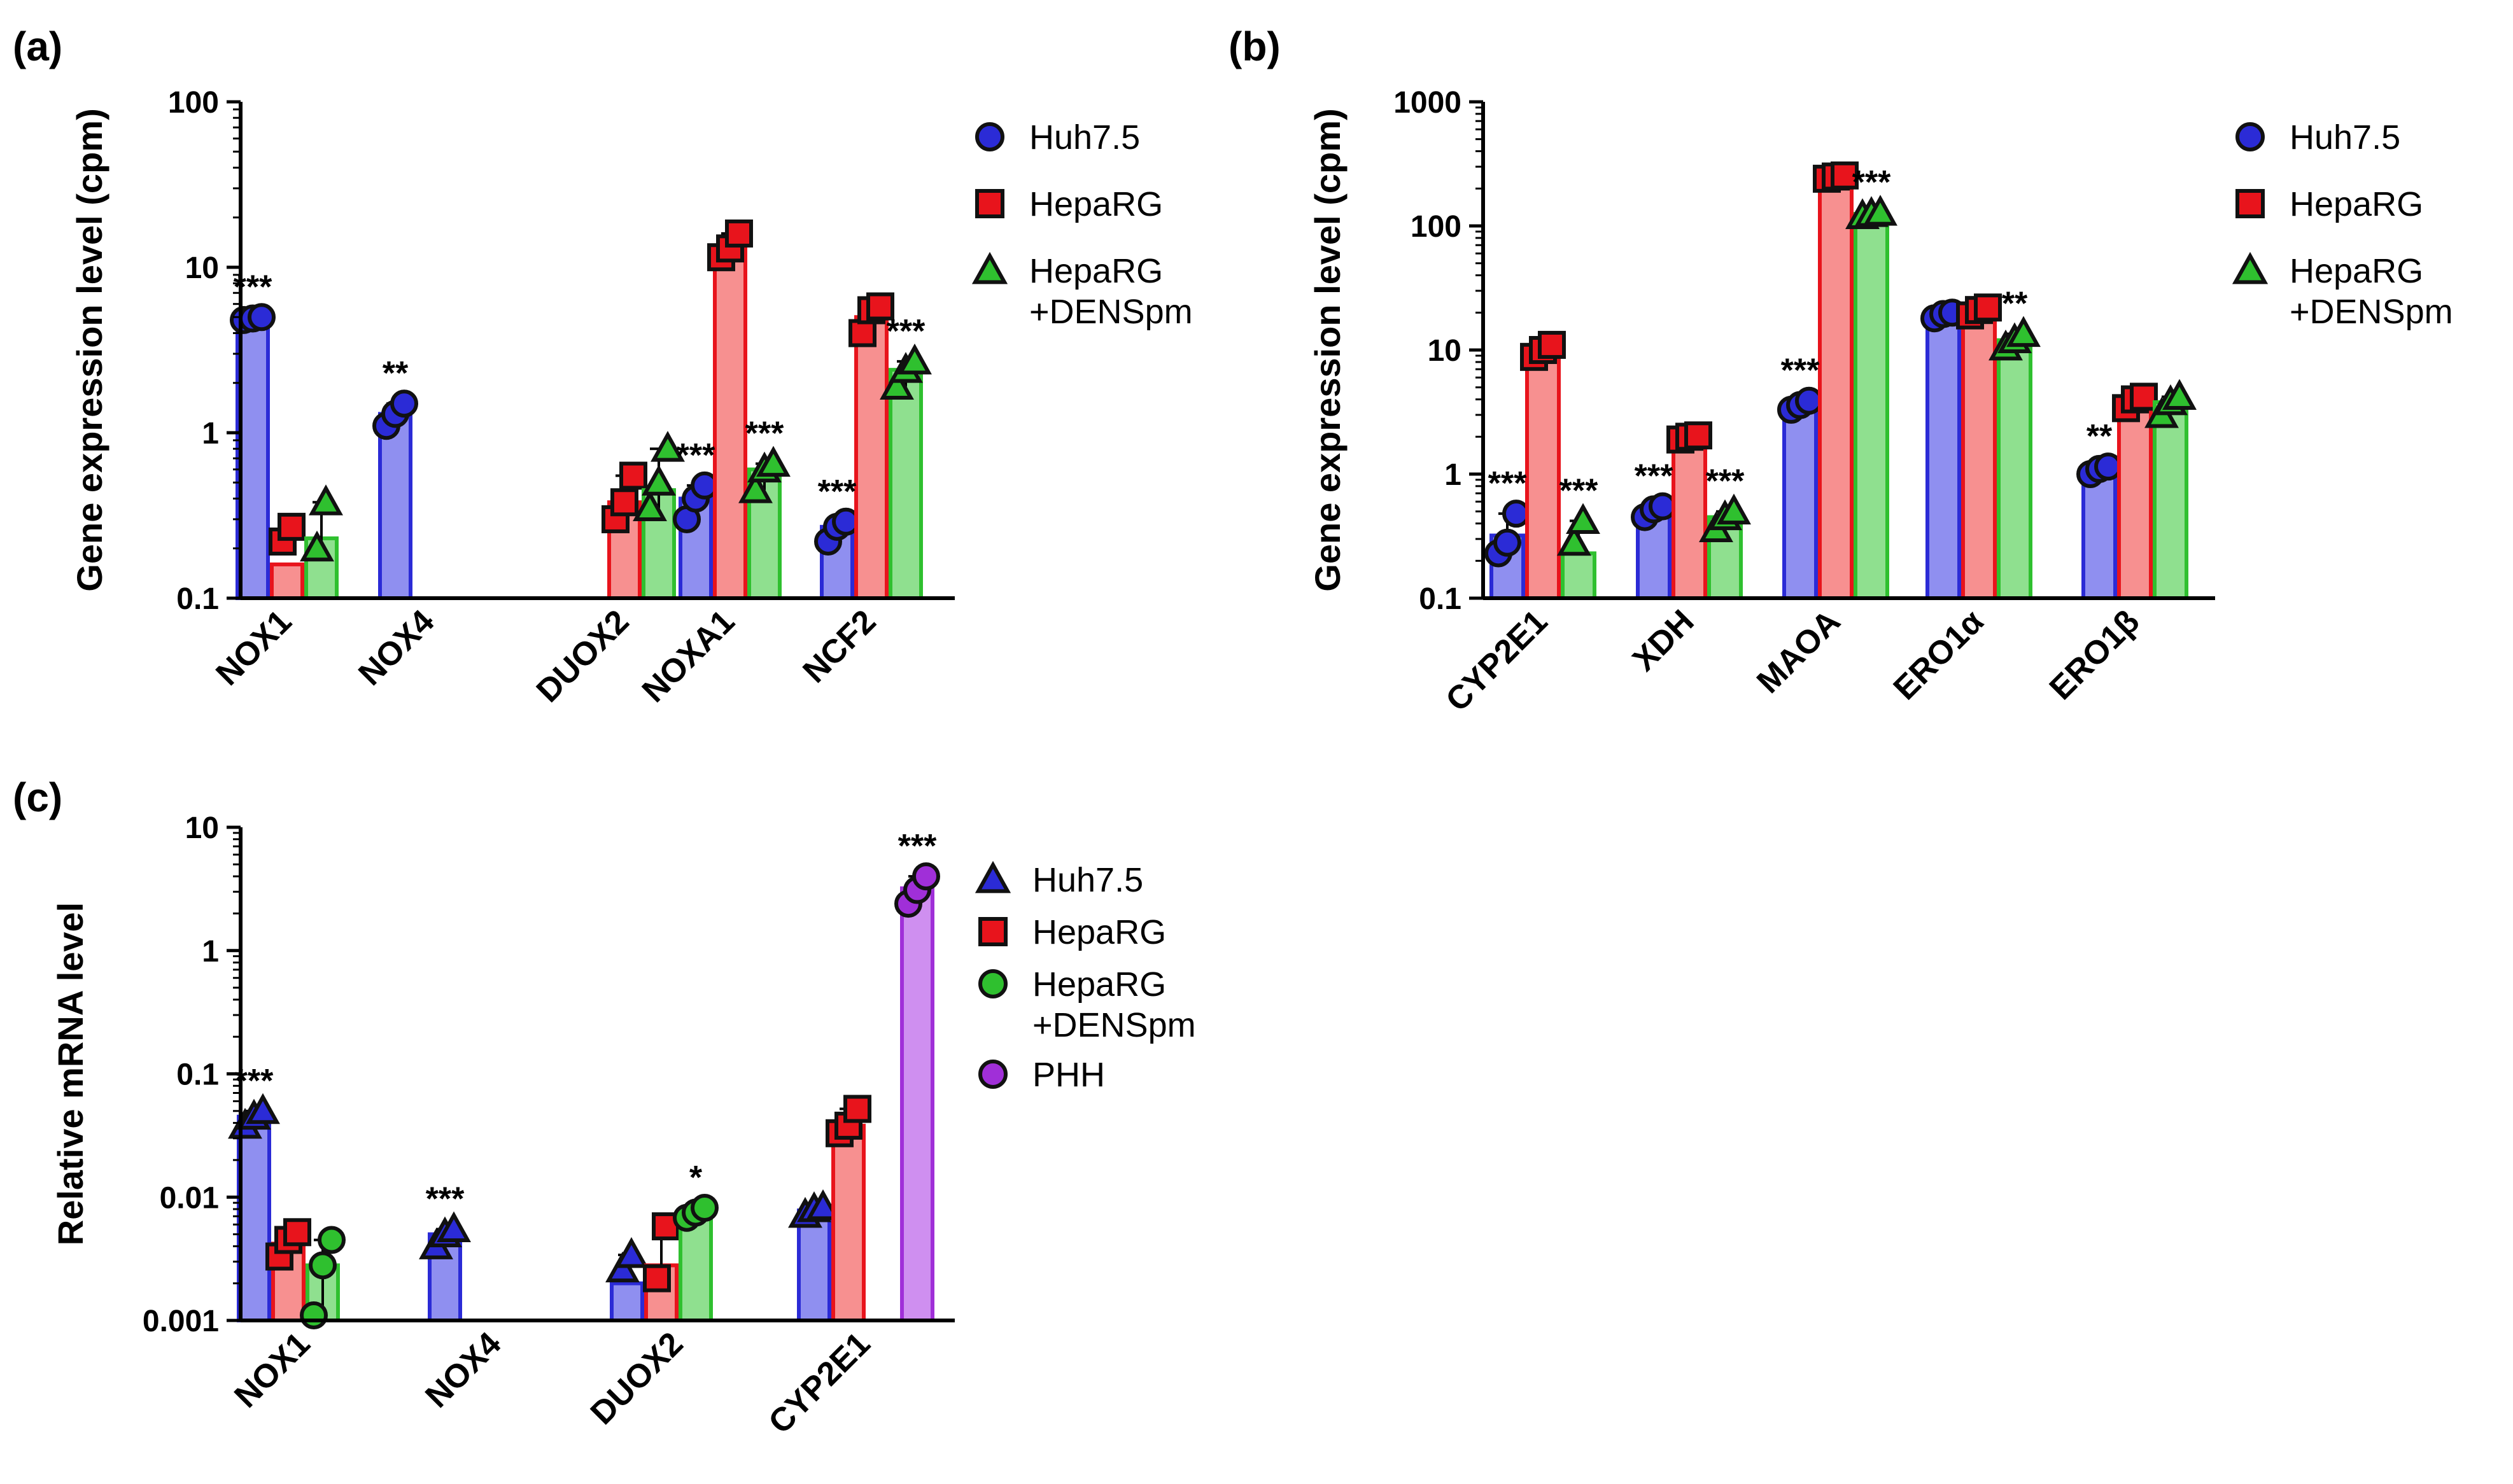  I want to click on category-label: XDH, so click(1663, 640).